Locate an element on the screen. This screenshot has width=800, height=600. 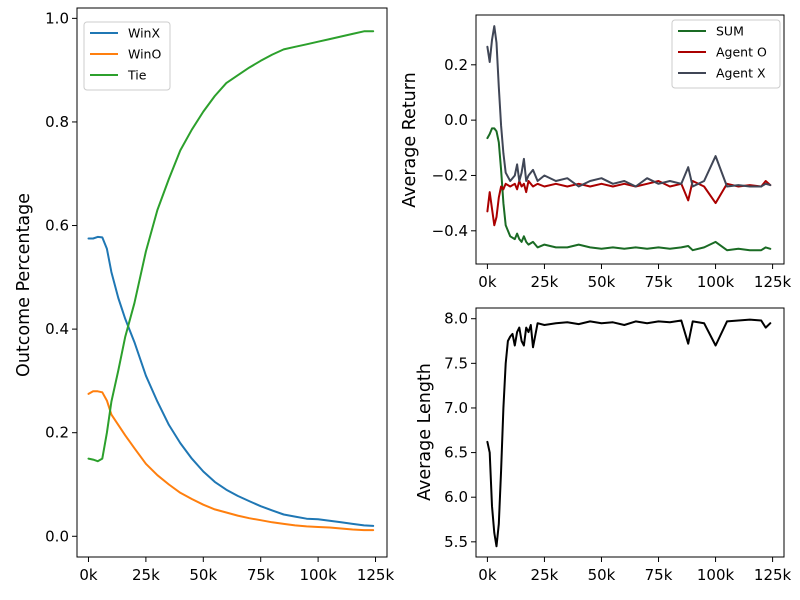
legend: SUM Agent O Agent X is located at coordinates (726, 54).